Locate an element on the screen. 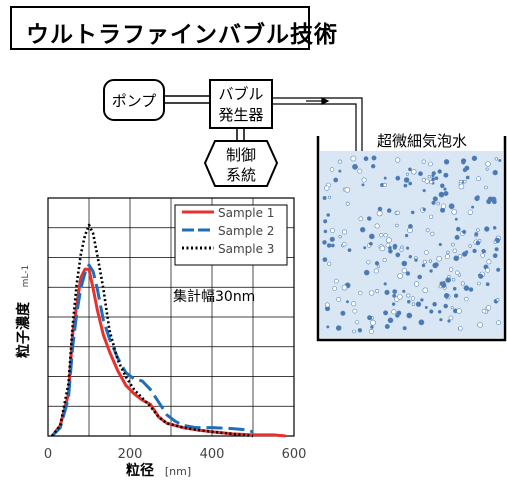 This screenshot has width=507, height=482. water-label: 超微細気泡水 is located at coordinates (422, 141).